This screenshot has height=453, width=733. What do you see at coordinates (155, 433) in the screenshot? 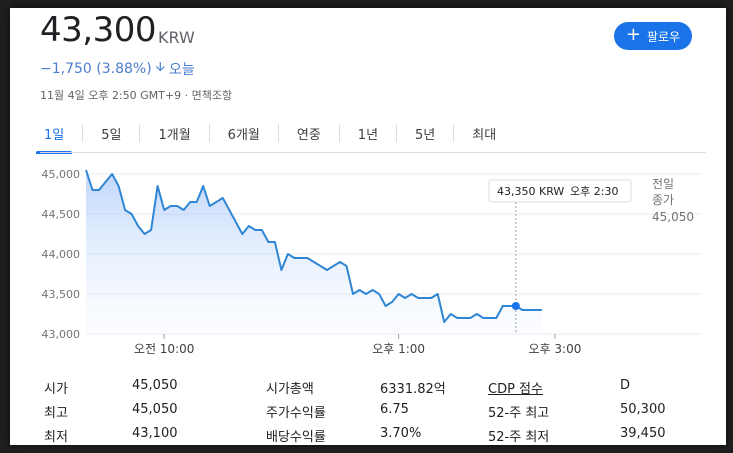
I see `stat-value: 43,100` at bounding box center [155, 433].